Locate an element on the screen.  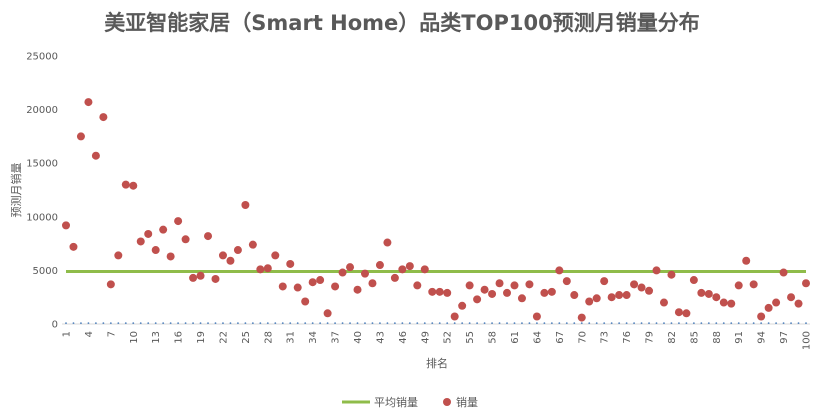
x-axis-title: 排名 is located at coordinates (437, 363).